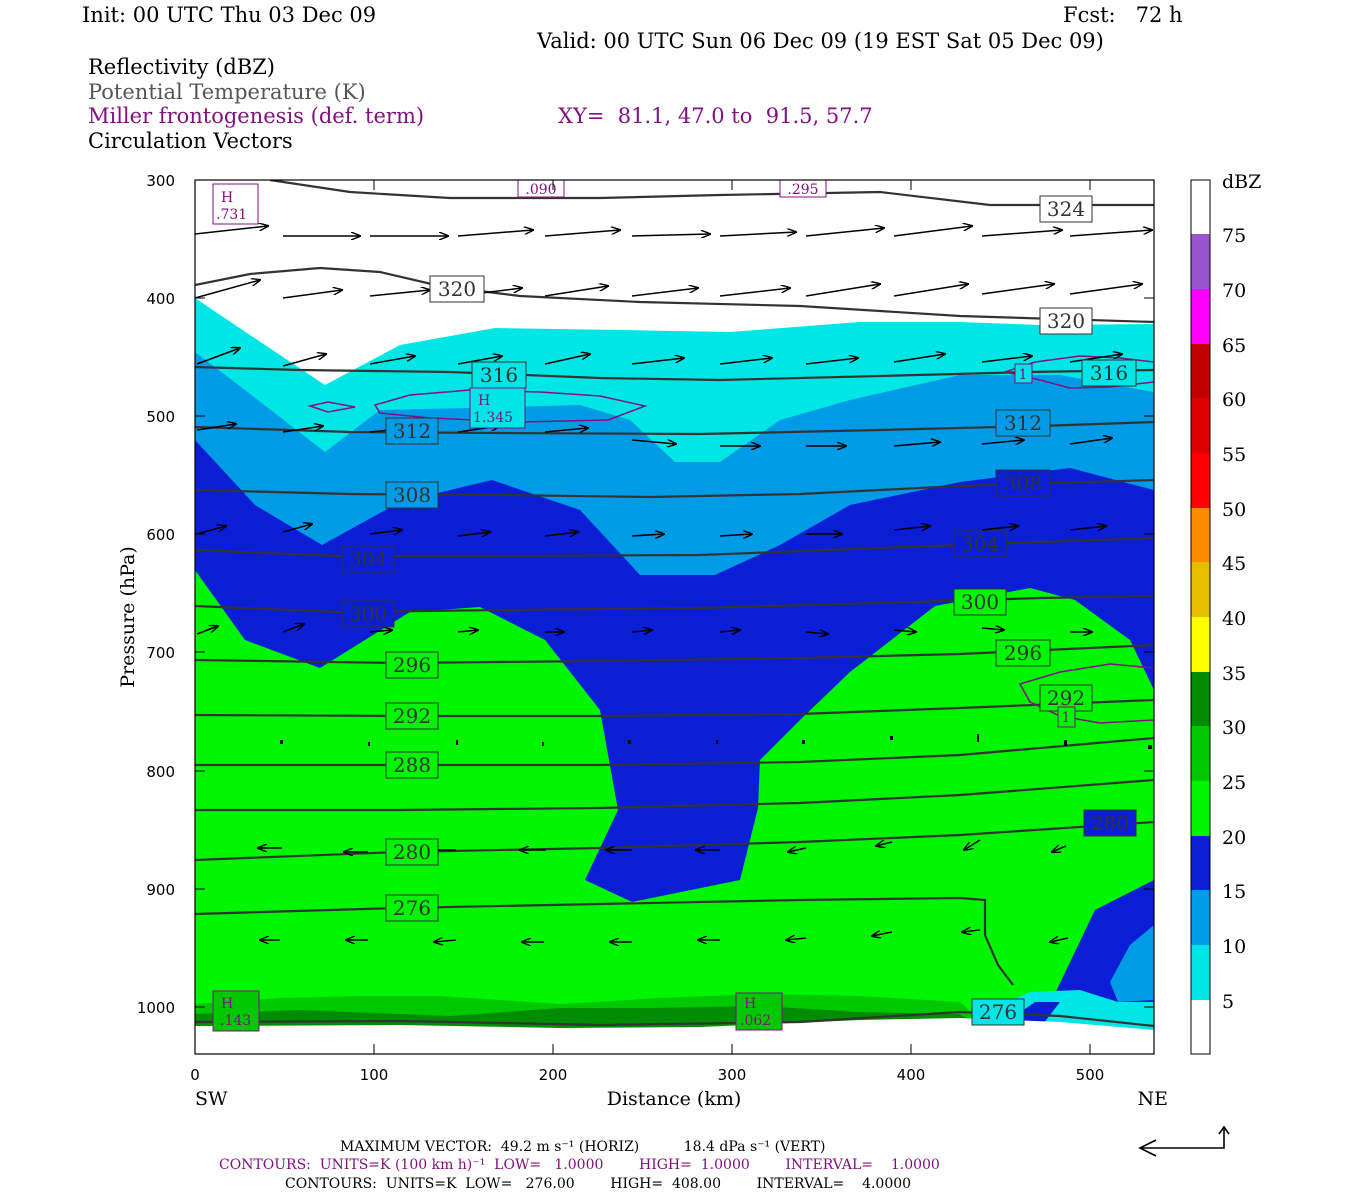 Image resolution: width=1350 pixels, height=1200 pixels. Describe the element at coordinates (1234, 947) in the screenshot. I see `colorbar-label: 10` at that location.